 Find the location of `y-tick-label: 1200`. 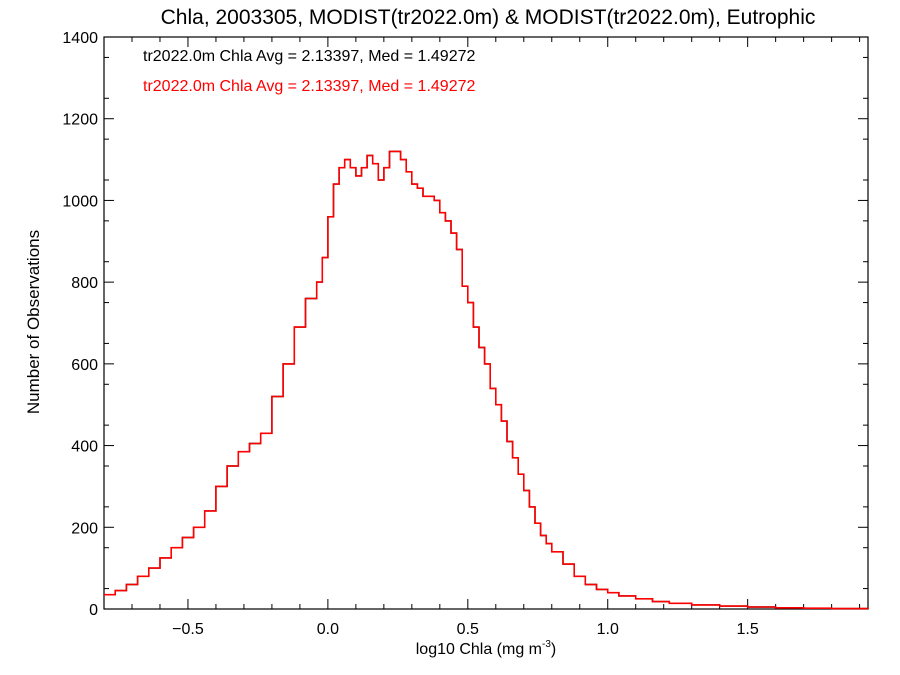

y-tick-label: 1200 is located at coordinates (80, 120).